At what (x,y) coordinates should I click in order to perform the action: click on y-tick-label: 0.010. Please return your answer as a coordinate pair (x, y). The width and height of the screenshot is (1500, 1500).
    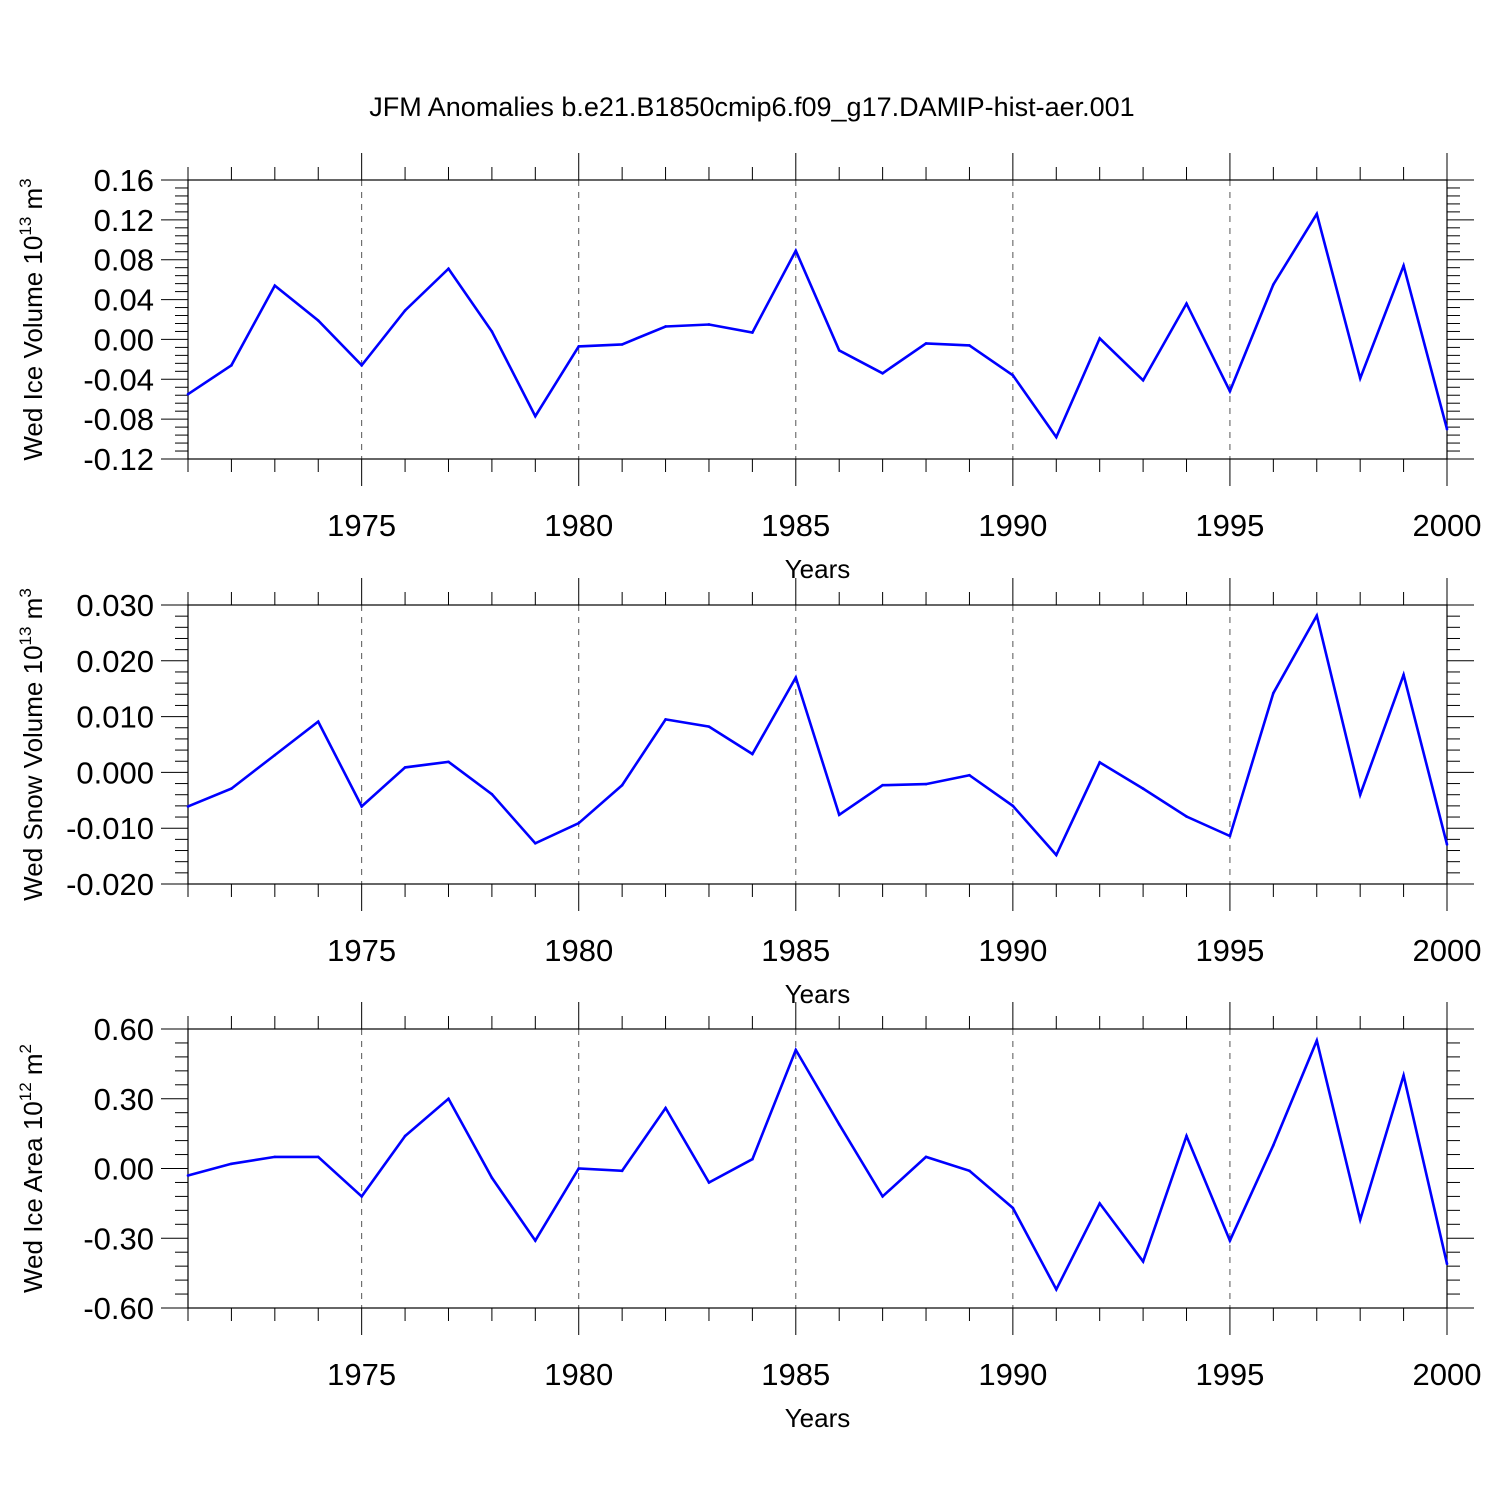
    Looking at the image, I should click on (115, 717).